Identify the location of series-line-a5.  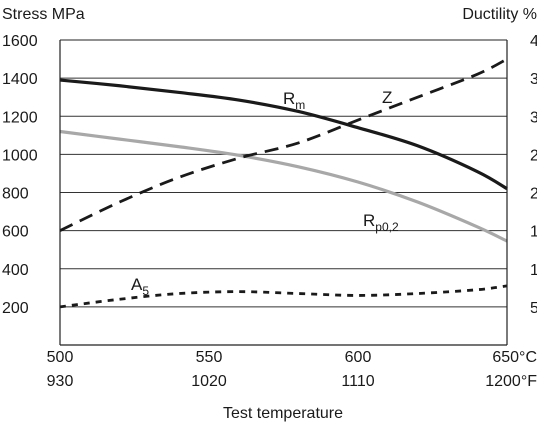
(283, 296).